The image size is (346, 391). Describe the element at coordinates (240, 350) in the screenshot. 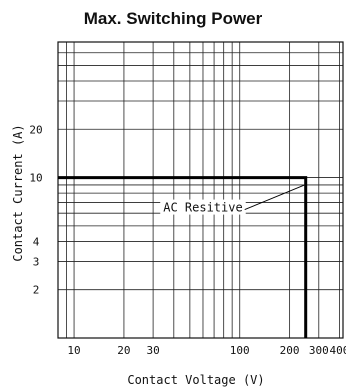

I see `x-tick-label: 100` at that location.